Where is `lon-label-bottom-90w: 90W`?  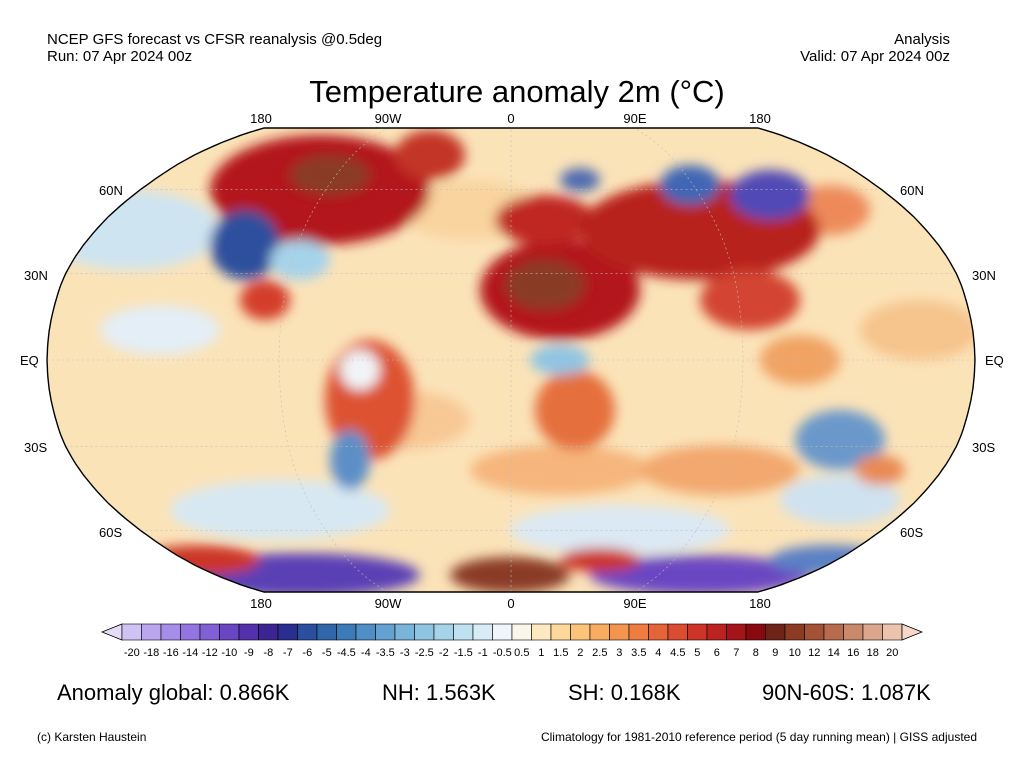
lon-label-bottom-90w: 90W is located at coordinates (388, 603).